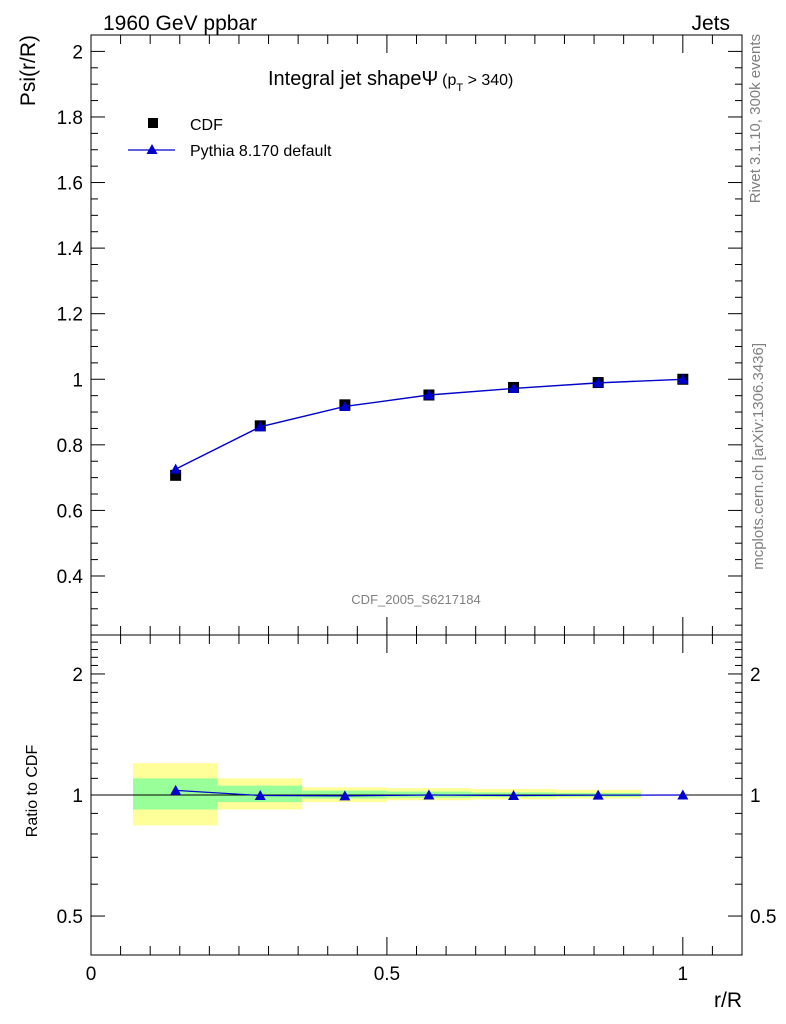 Image resolution: width=786 pixels, height=1024 pixels. Describe the element at coordinates (206, 125) in the screenshot. I see `legend-cdf-label: CDF` at that location.